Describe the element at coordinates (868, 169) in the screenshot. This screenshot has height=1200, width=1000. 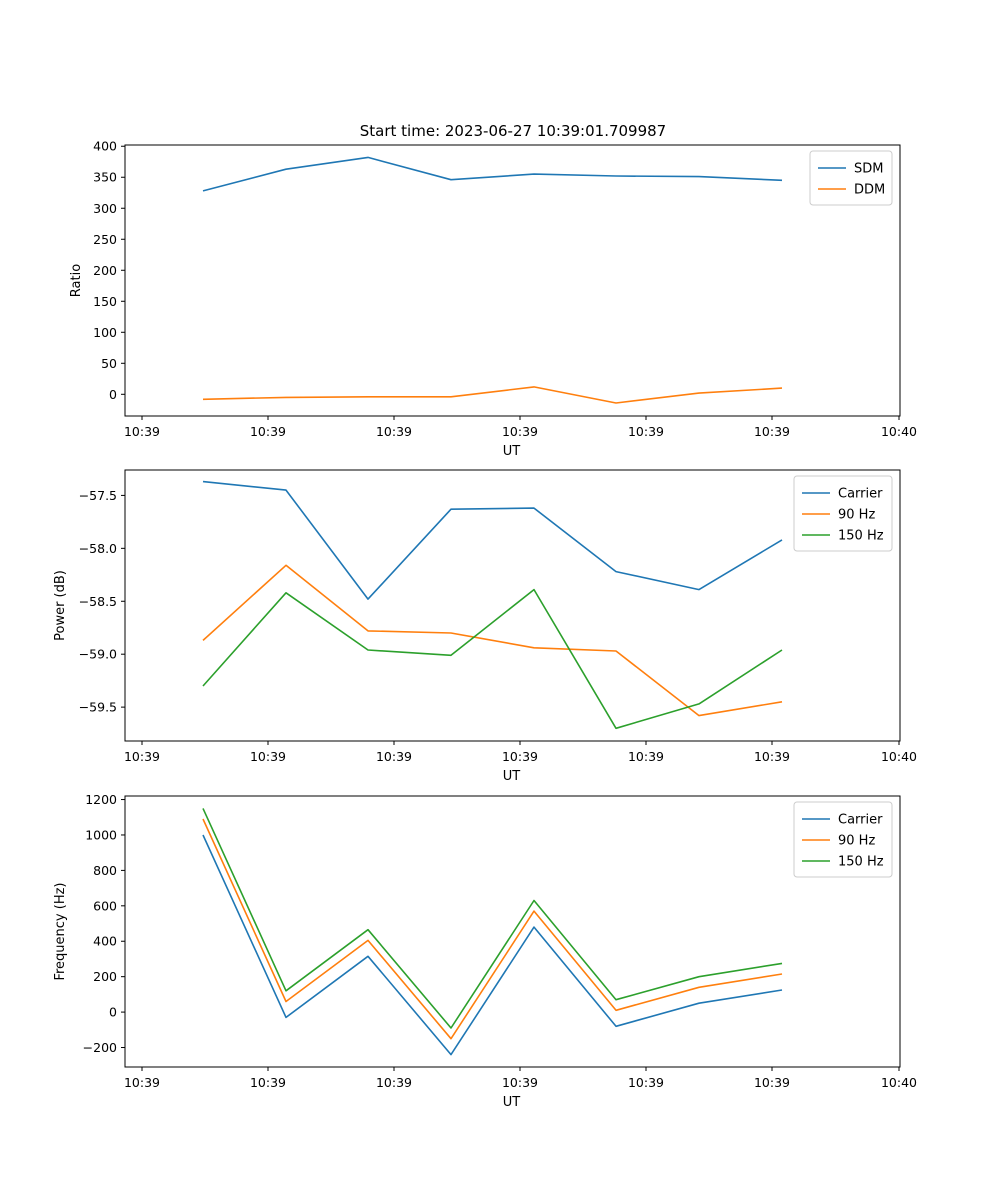
I see `legend-label: SDM` at that location.